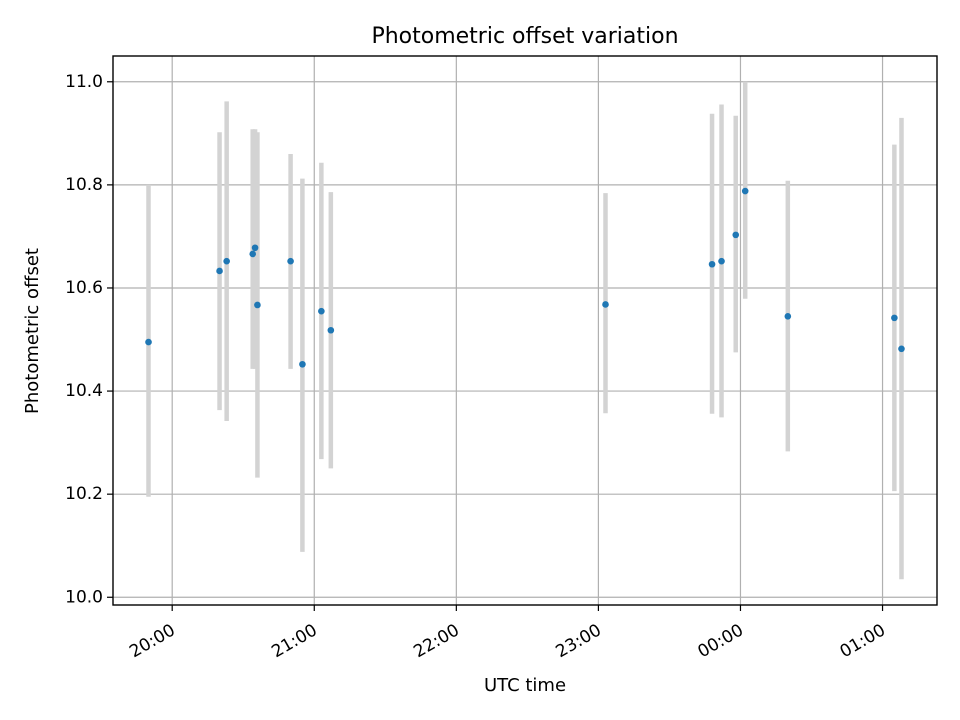 Image resolution: width=960 pixels, height=720 pixels. What do you see at coordinates (32, 331) in the screenshot?
I see `y-axis-label: Photometric offset` at bounding box center [32, 331].